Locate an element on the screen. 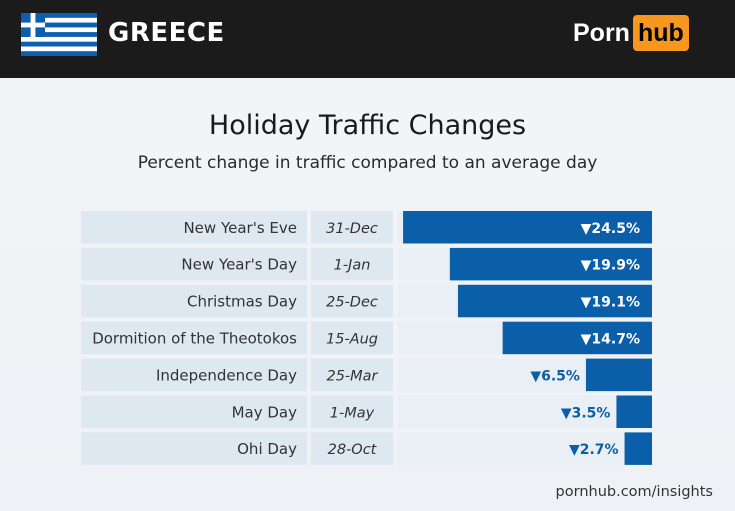  data-label: ▼19.9% is located at coordinates (610, 266).